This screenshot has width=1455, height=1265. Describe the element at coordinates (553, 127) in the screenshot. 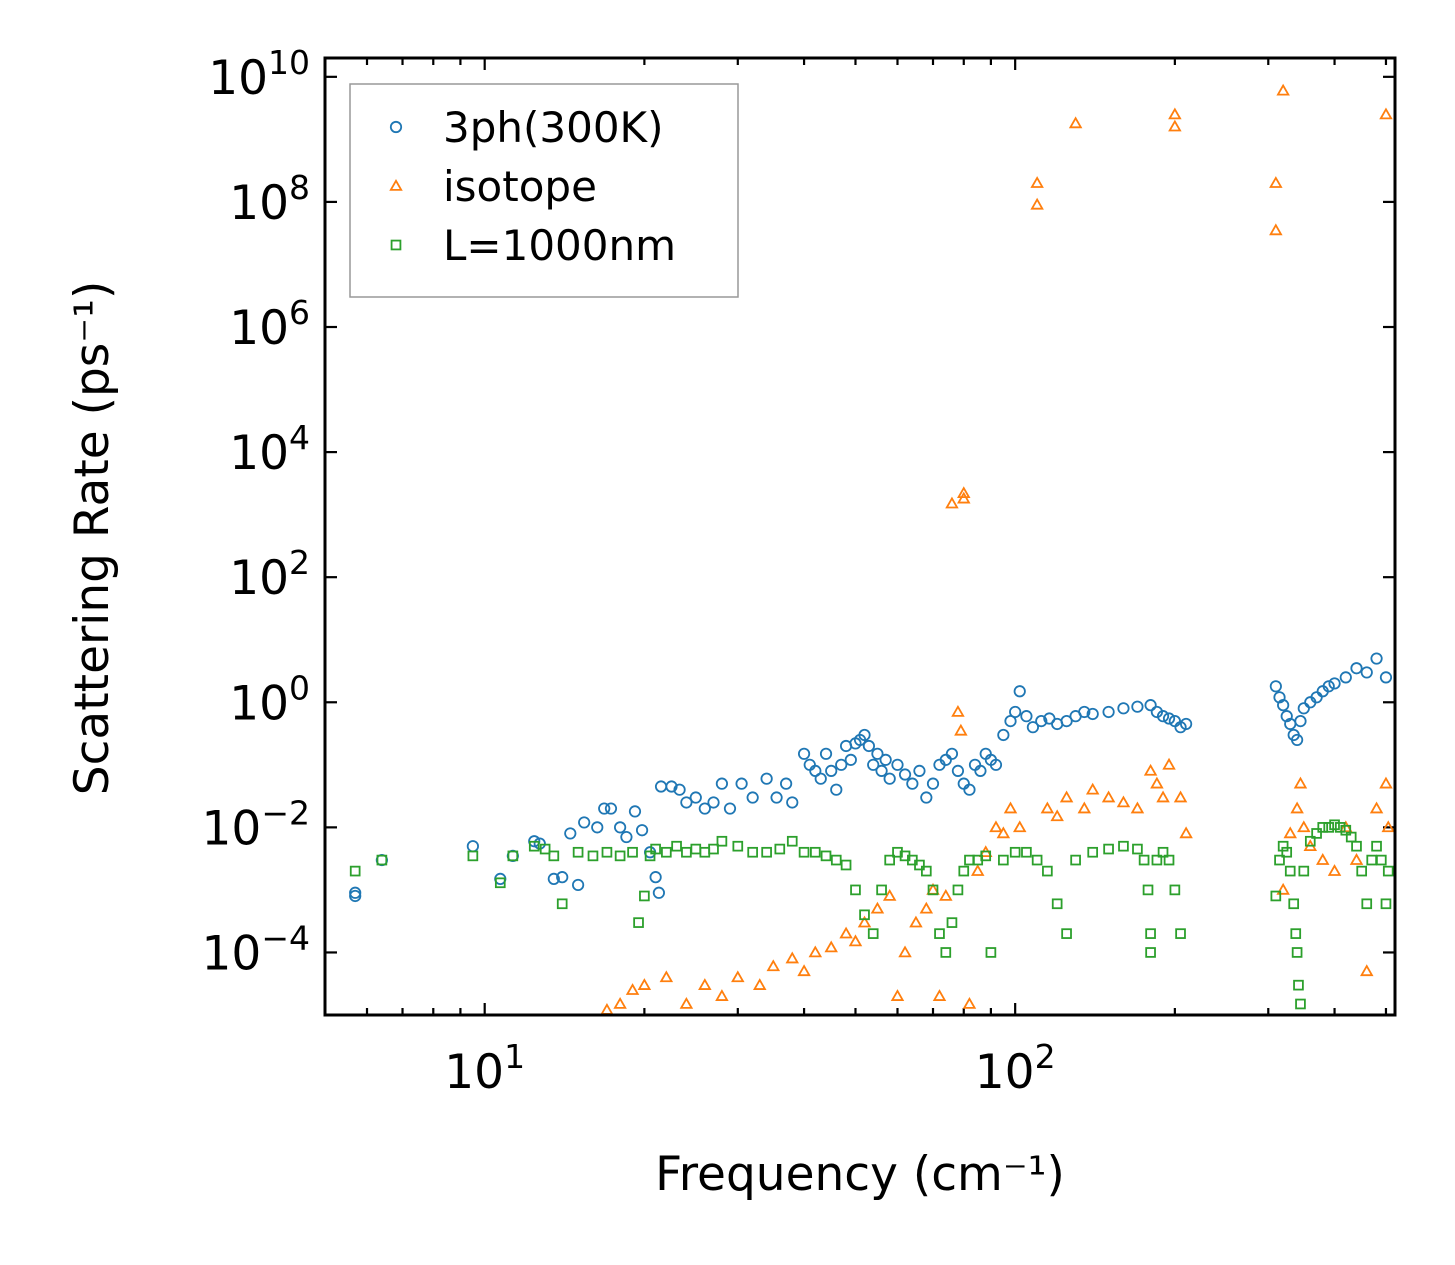

I see `legend-label: 3ph(300K)` at that location.